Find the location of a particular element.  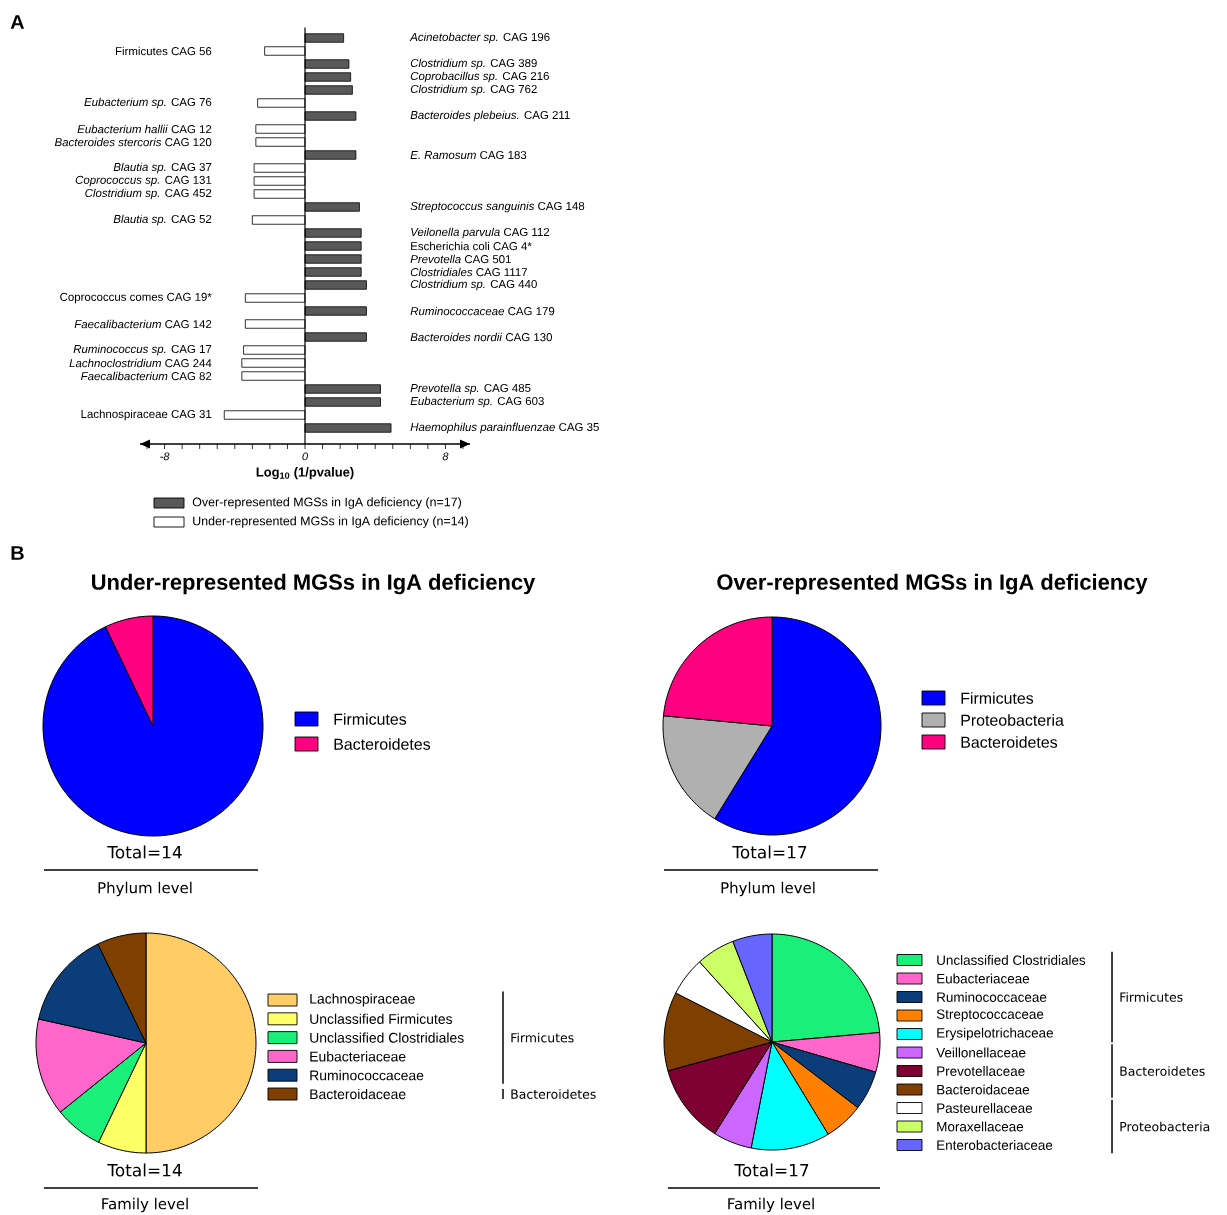

chart-title: Under-represented MGSs in IgA deficiency is located at coordinates (314, 584).